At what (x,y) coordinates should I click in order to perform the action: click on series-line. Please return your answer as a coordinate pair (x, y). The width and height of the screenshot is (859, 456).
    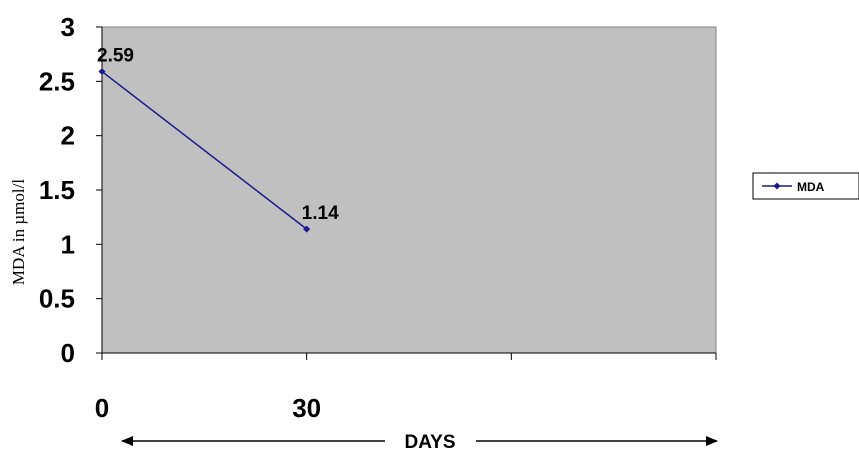
    Looking at the image, I should click on (204, 150).